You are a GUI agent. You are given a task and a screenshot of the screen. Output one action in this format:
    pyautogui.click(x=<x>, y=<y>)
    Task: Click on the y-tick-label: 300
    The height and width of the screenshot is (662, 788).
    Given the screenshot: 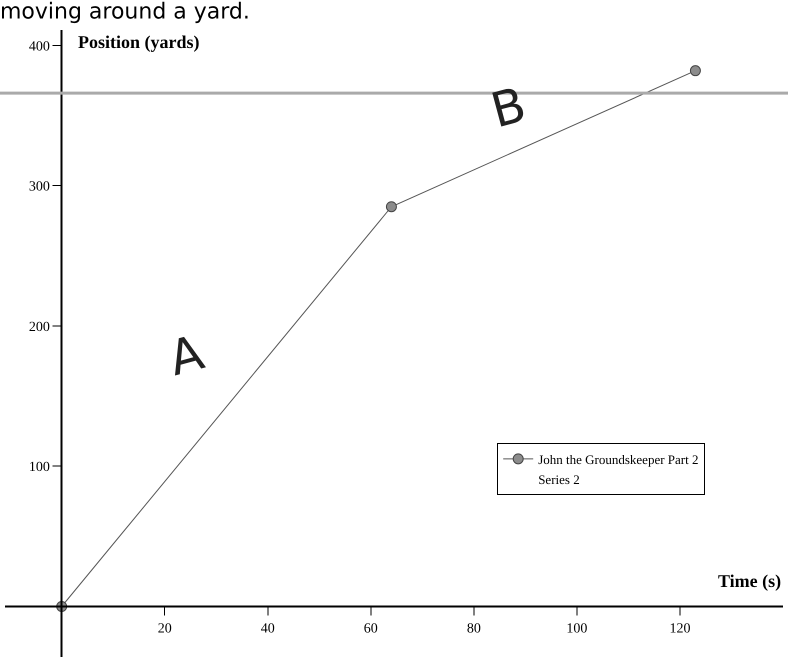 What is the action you would take?
    pyautogui.click(x=39, y=187)
    